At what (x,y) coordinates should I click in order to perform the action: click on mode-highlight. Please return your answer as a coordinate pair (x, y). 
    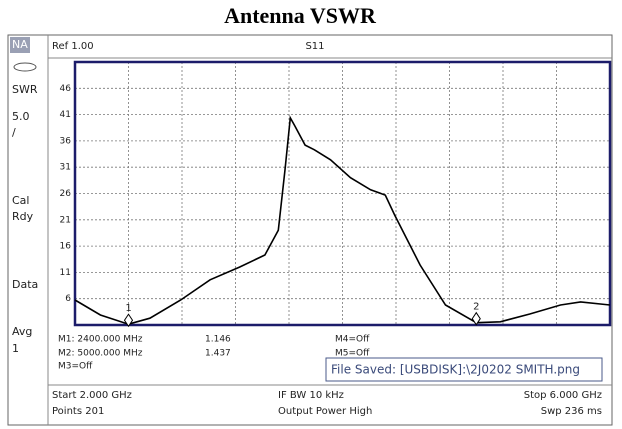
    Looking at the image, I should click on (20, 45).